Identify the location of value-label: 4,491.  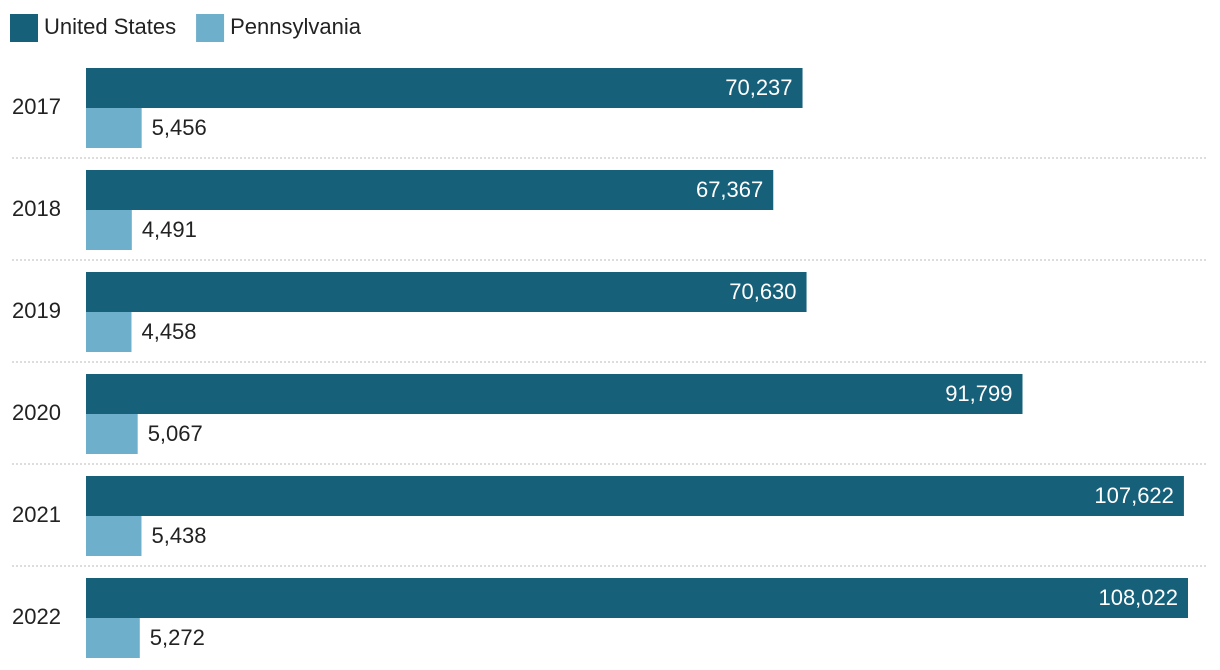
(169, 229).